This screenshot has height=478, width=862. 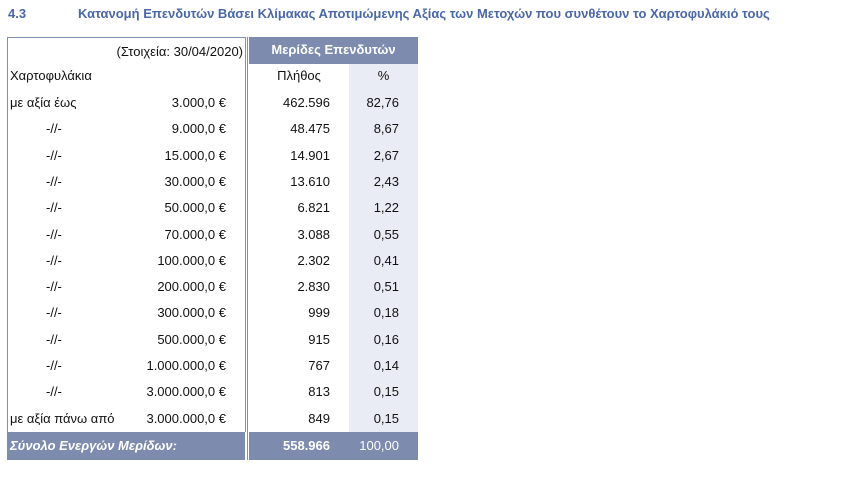 What do you see at coordinates (379, 445) in the screenshot?
I see `total-pct: 100,00` at bounding box center [379, 445].